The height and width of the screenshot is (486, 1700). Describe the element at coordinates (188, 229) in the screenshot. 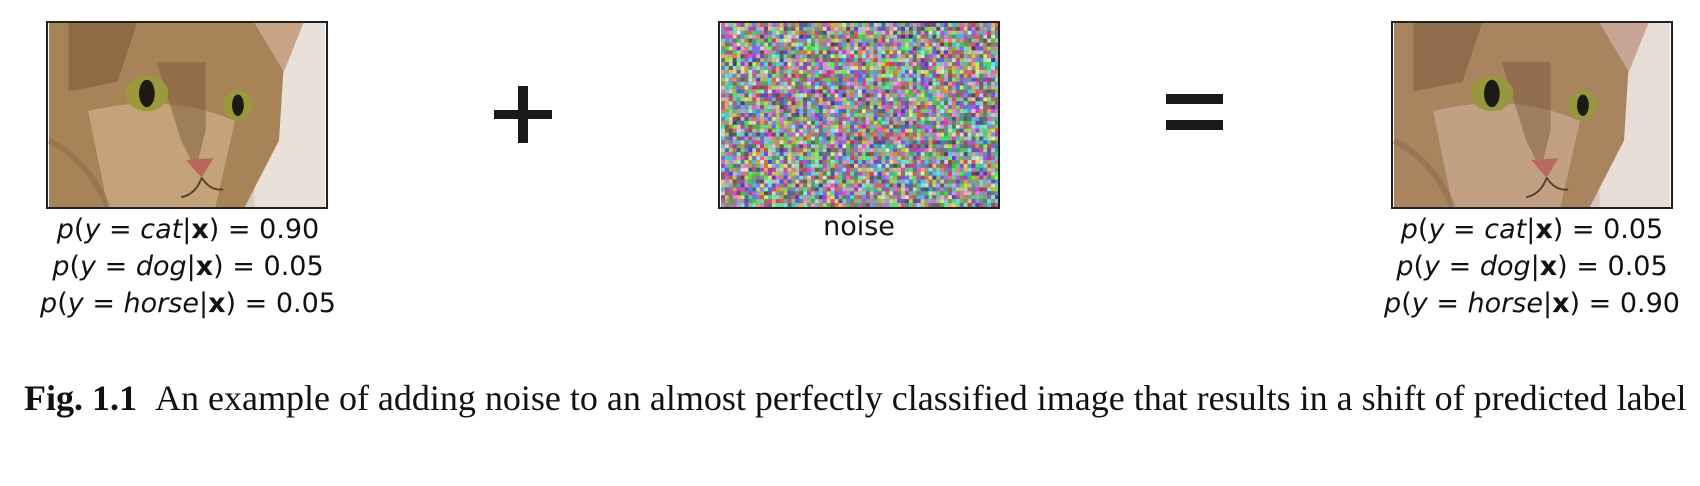

I see `prob-line-cat: p(y = cat|x) = 0.90` at that location.